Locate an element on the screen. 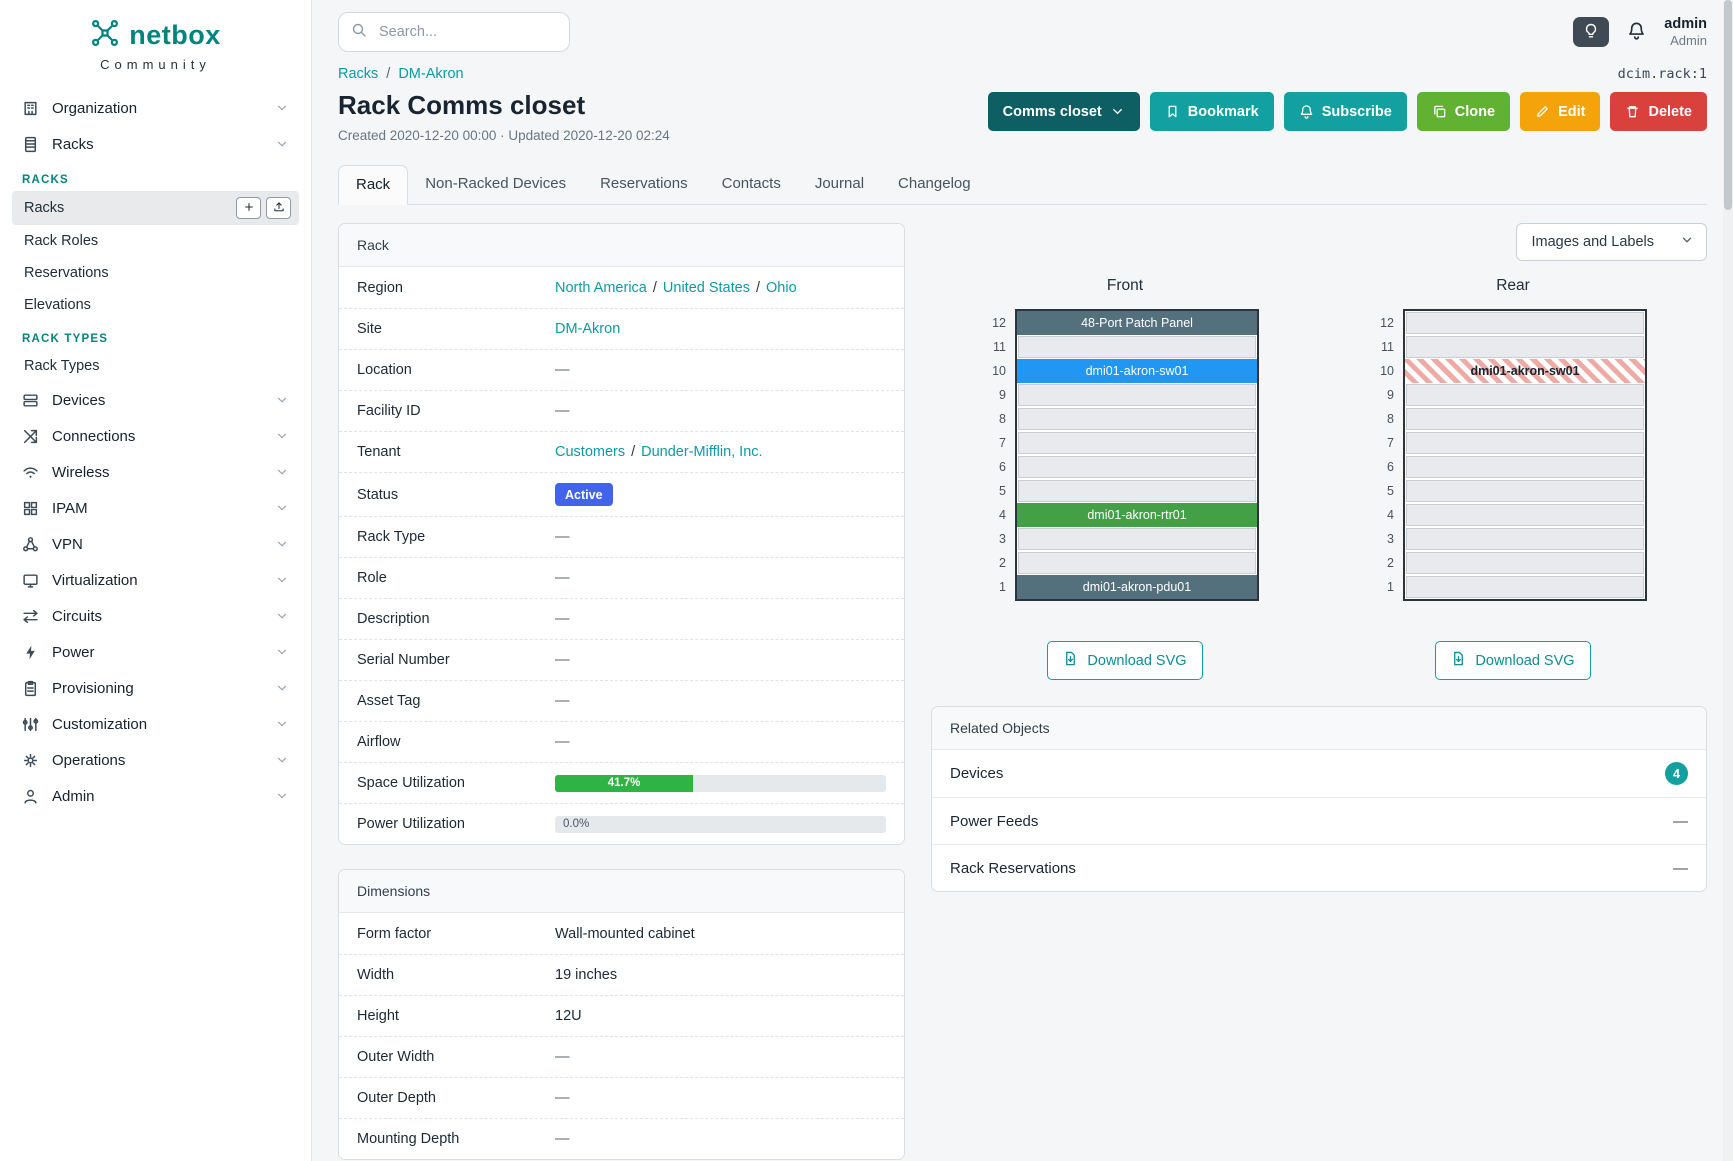 This screenshot has width=1733, height=1161. link-customers: Customers is located at coordinates (590, 452).